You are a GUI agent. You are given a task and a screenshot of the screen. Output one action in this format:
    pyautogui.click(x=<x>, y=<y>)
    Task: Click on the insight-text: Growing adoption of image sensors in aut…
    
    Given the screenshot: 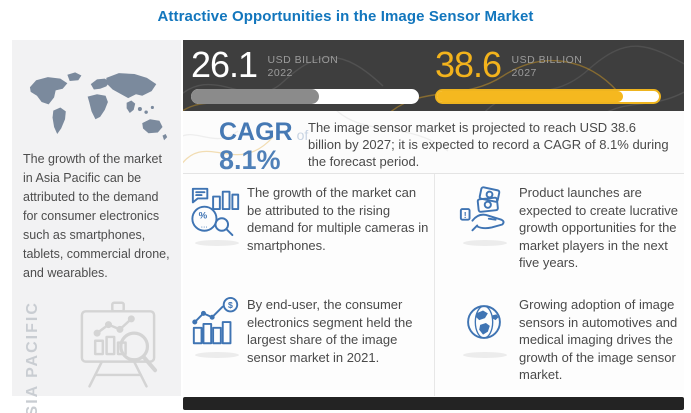 What is the action you would take?
    pyautogui.click(x=598, y=339)
    